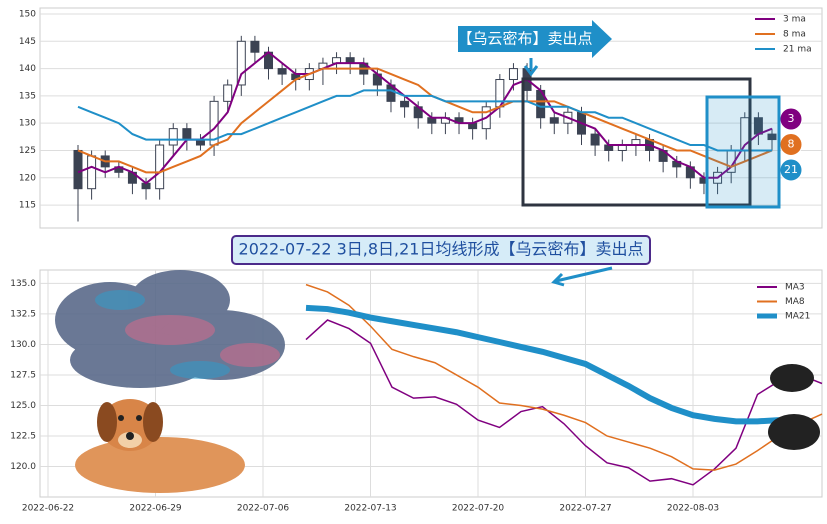 The height and width of the screenshot is (524, 827). What do you see at coordinates (27, 151) in the screenshot?
I see `y-tick-label: 125` at bounding box center [27, 151].